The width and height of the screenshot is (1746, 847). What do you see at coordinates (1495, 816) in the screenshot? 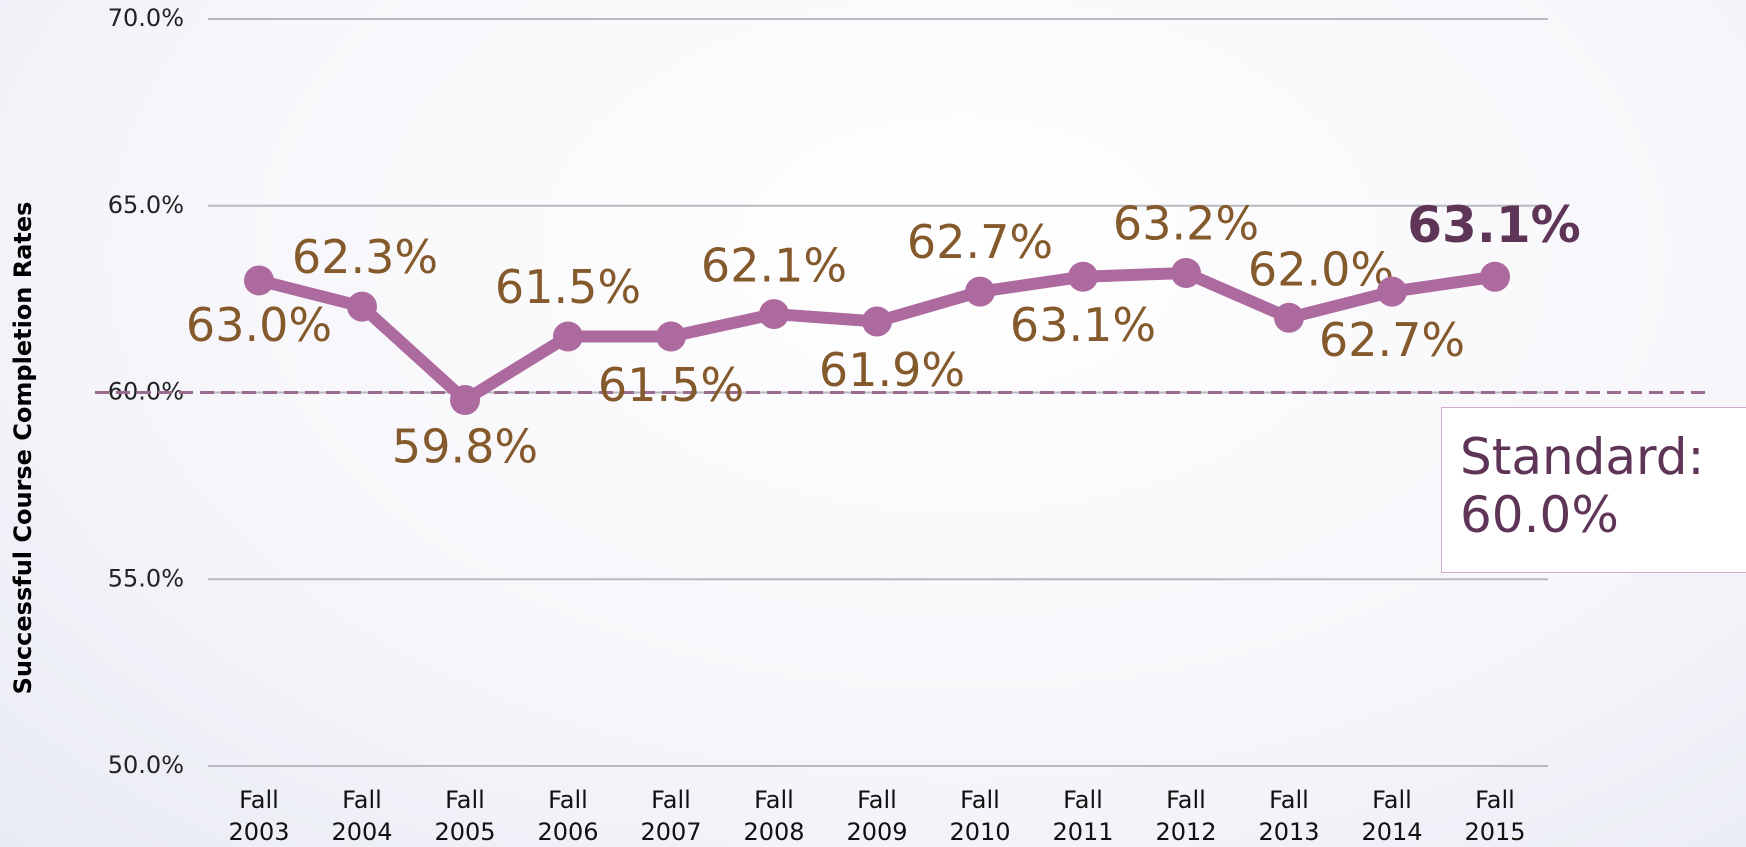
I see `x-tick-label: Fall 2015` at bounding box center [1495, 816].